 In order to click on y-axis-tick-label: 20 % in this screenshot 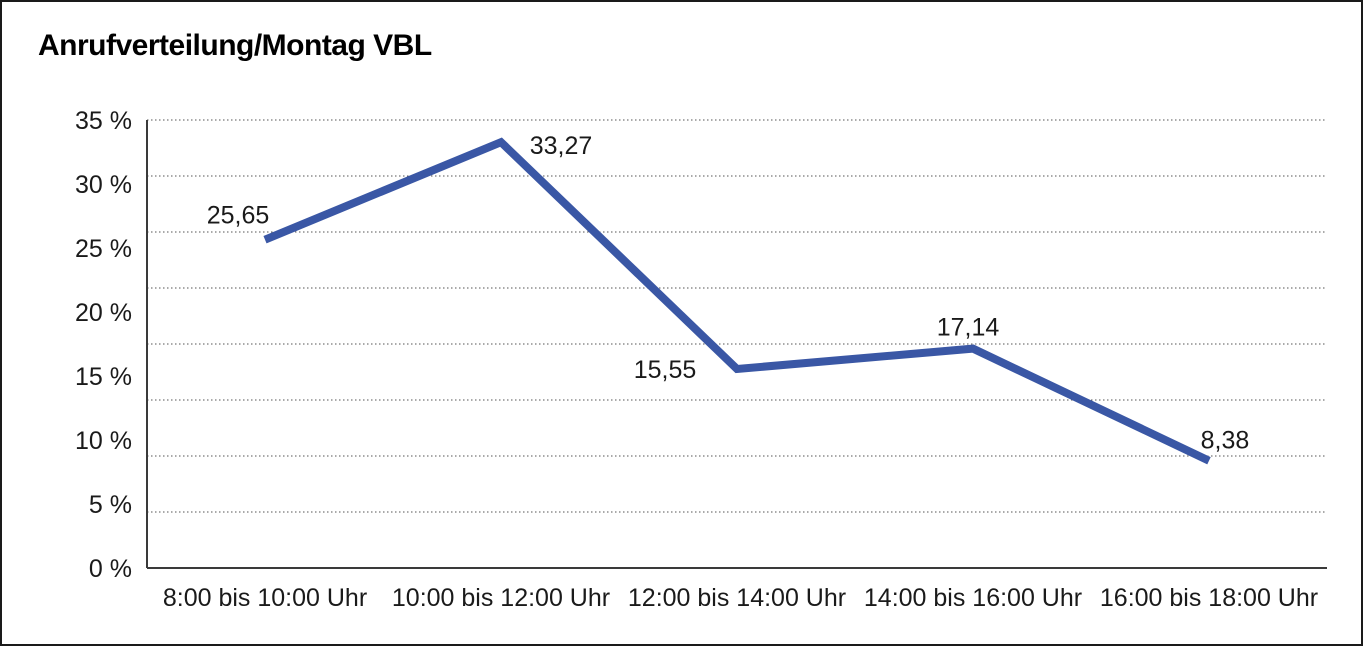, I will do `click(103, 313)`.